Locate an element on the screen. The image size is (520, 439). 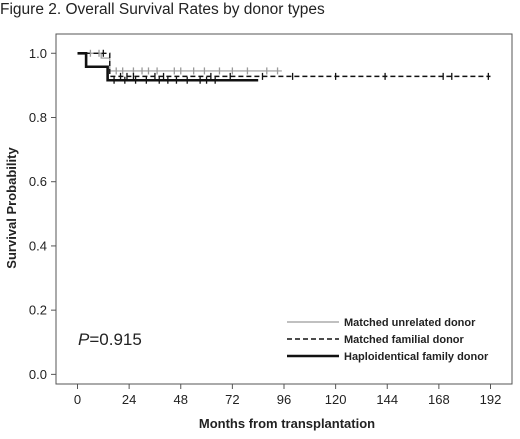
p-value-letter: P is located at coordinates (84, 339).